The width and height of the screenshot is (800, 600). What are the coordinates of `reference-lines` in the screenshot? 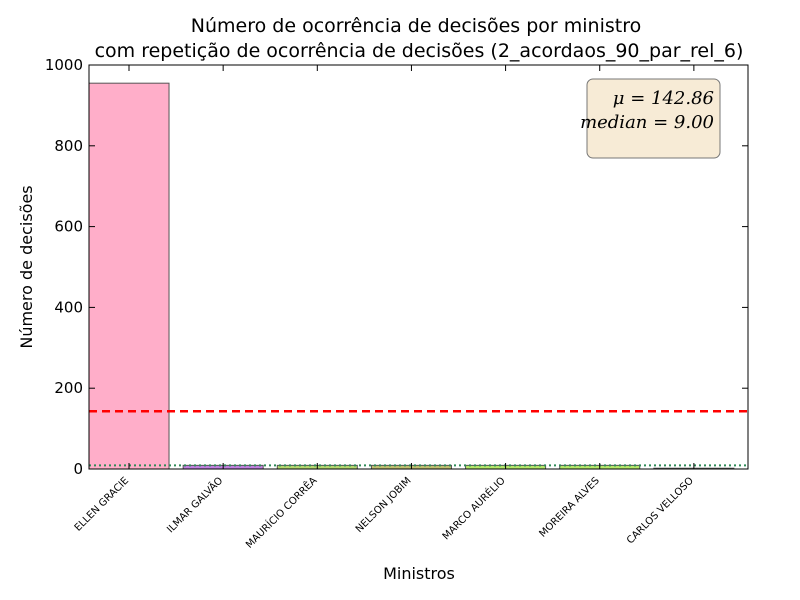 It's located at (418, 438).